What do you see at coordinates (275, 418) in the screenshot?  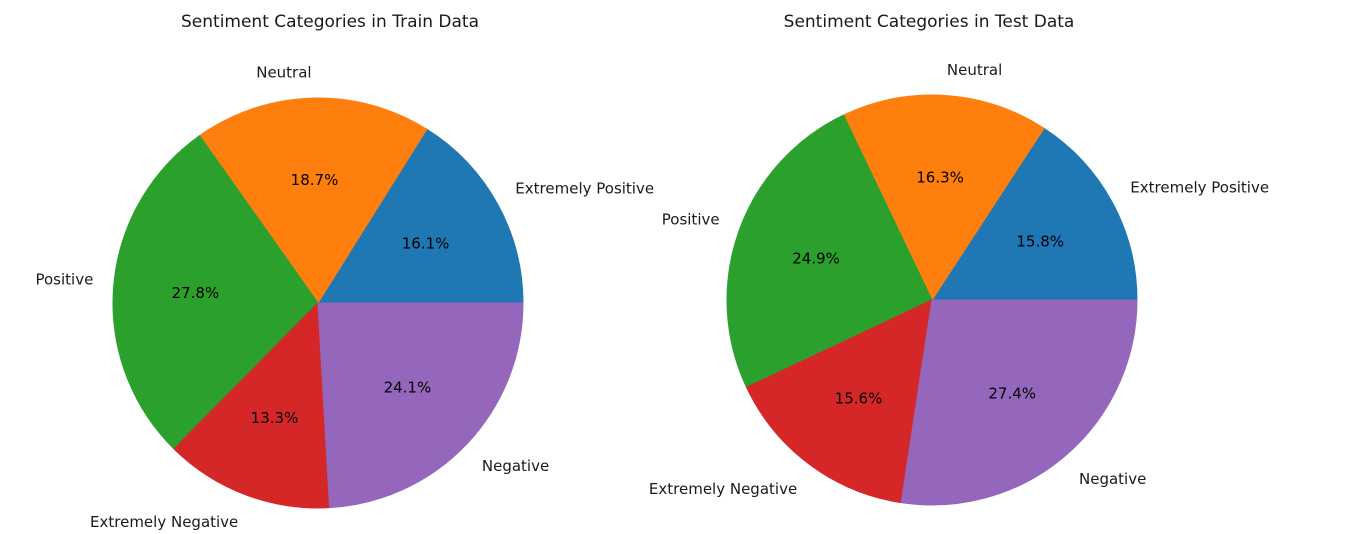 I see `pie-percent-extremely-negative: 13.3%` at bounding box center [275, 418].